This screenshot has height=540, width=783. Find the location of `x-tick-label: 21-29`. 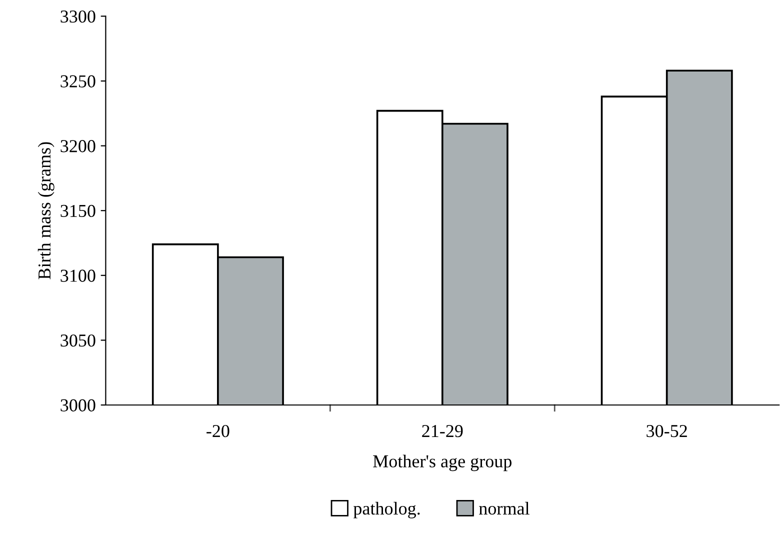

x-tick-label: 21-29 is located at coordinates (442, 431).